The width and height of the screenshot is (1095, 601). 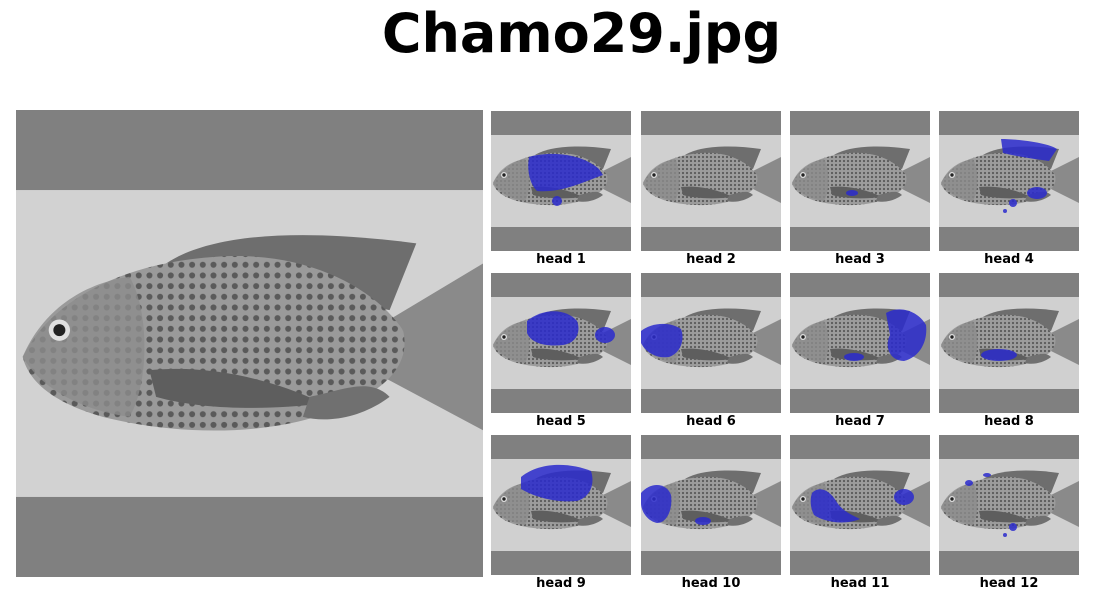 I want to click on head-2-heatmap, so click(x=711, y=181).